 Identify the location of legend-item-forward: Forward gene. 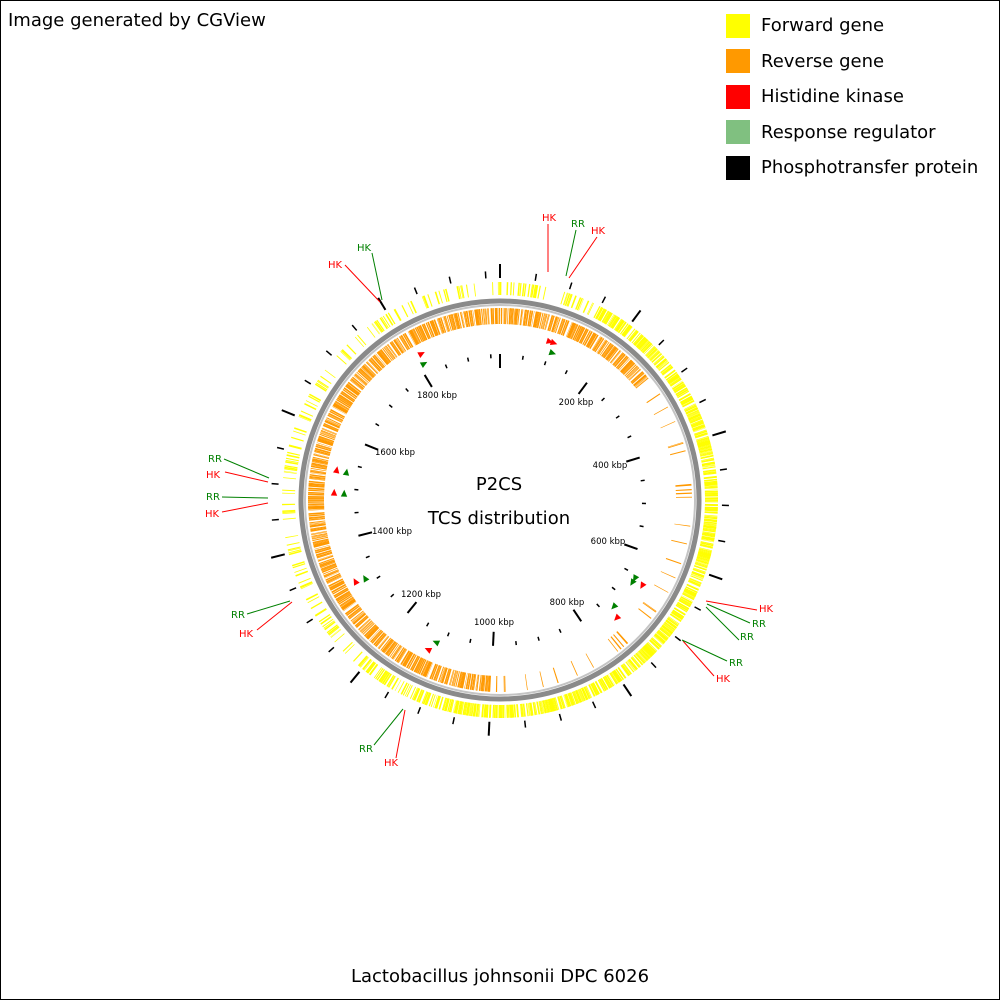
(852, 26).